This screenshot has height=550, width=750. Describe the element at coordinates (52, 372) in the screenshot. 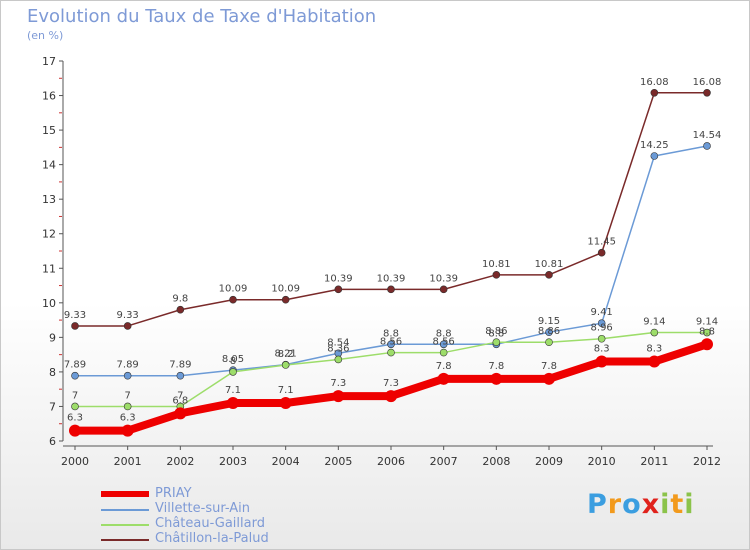

I see `y-tick-label: 8` at that location.